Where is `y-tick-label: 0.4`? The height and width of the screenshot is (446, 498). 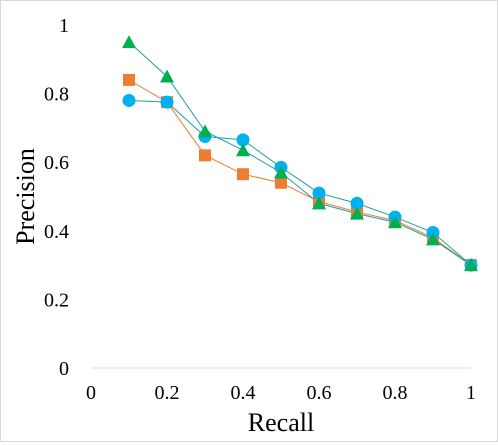
y-tick-label: 0.4 is located at coordinates (56, 232).